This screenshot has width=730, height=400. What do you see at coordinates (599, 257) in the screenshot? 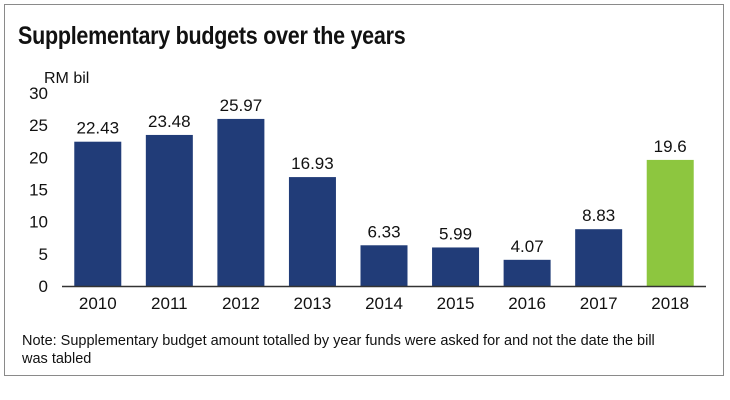
I see `bar-2017` at bounding box center [599, 257].